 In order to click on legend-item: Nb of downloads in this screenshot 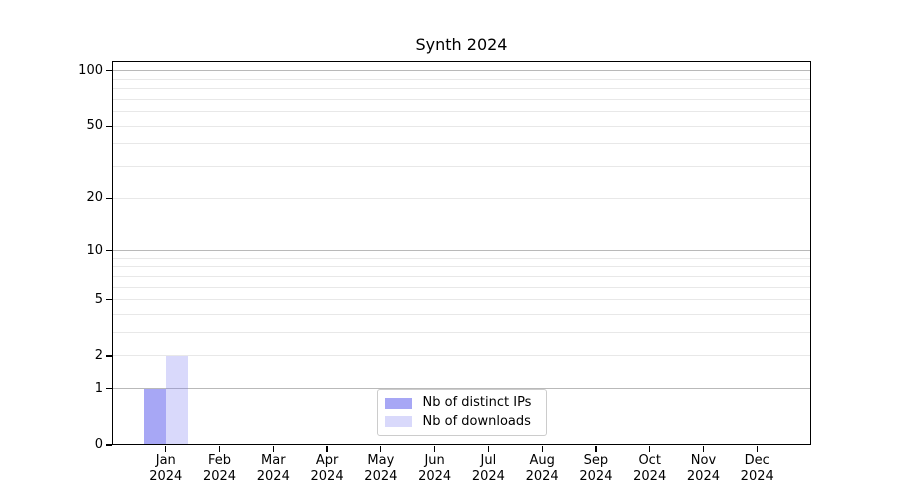, I will do `click(461, 422)`.